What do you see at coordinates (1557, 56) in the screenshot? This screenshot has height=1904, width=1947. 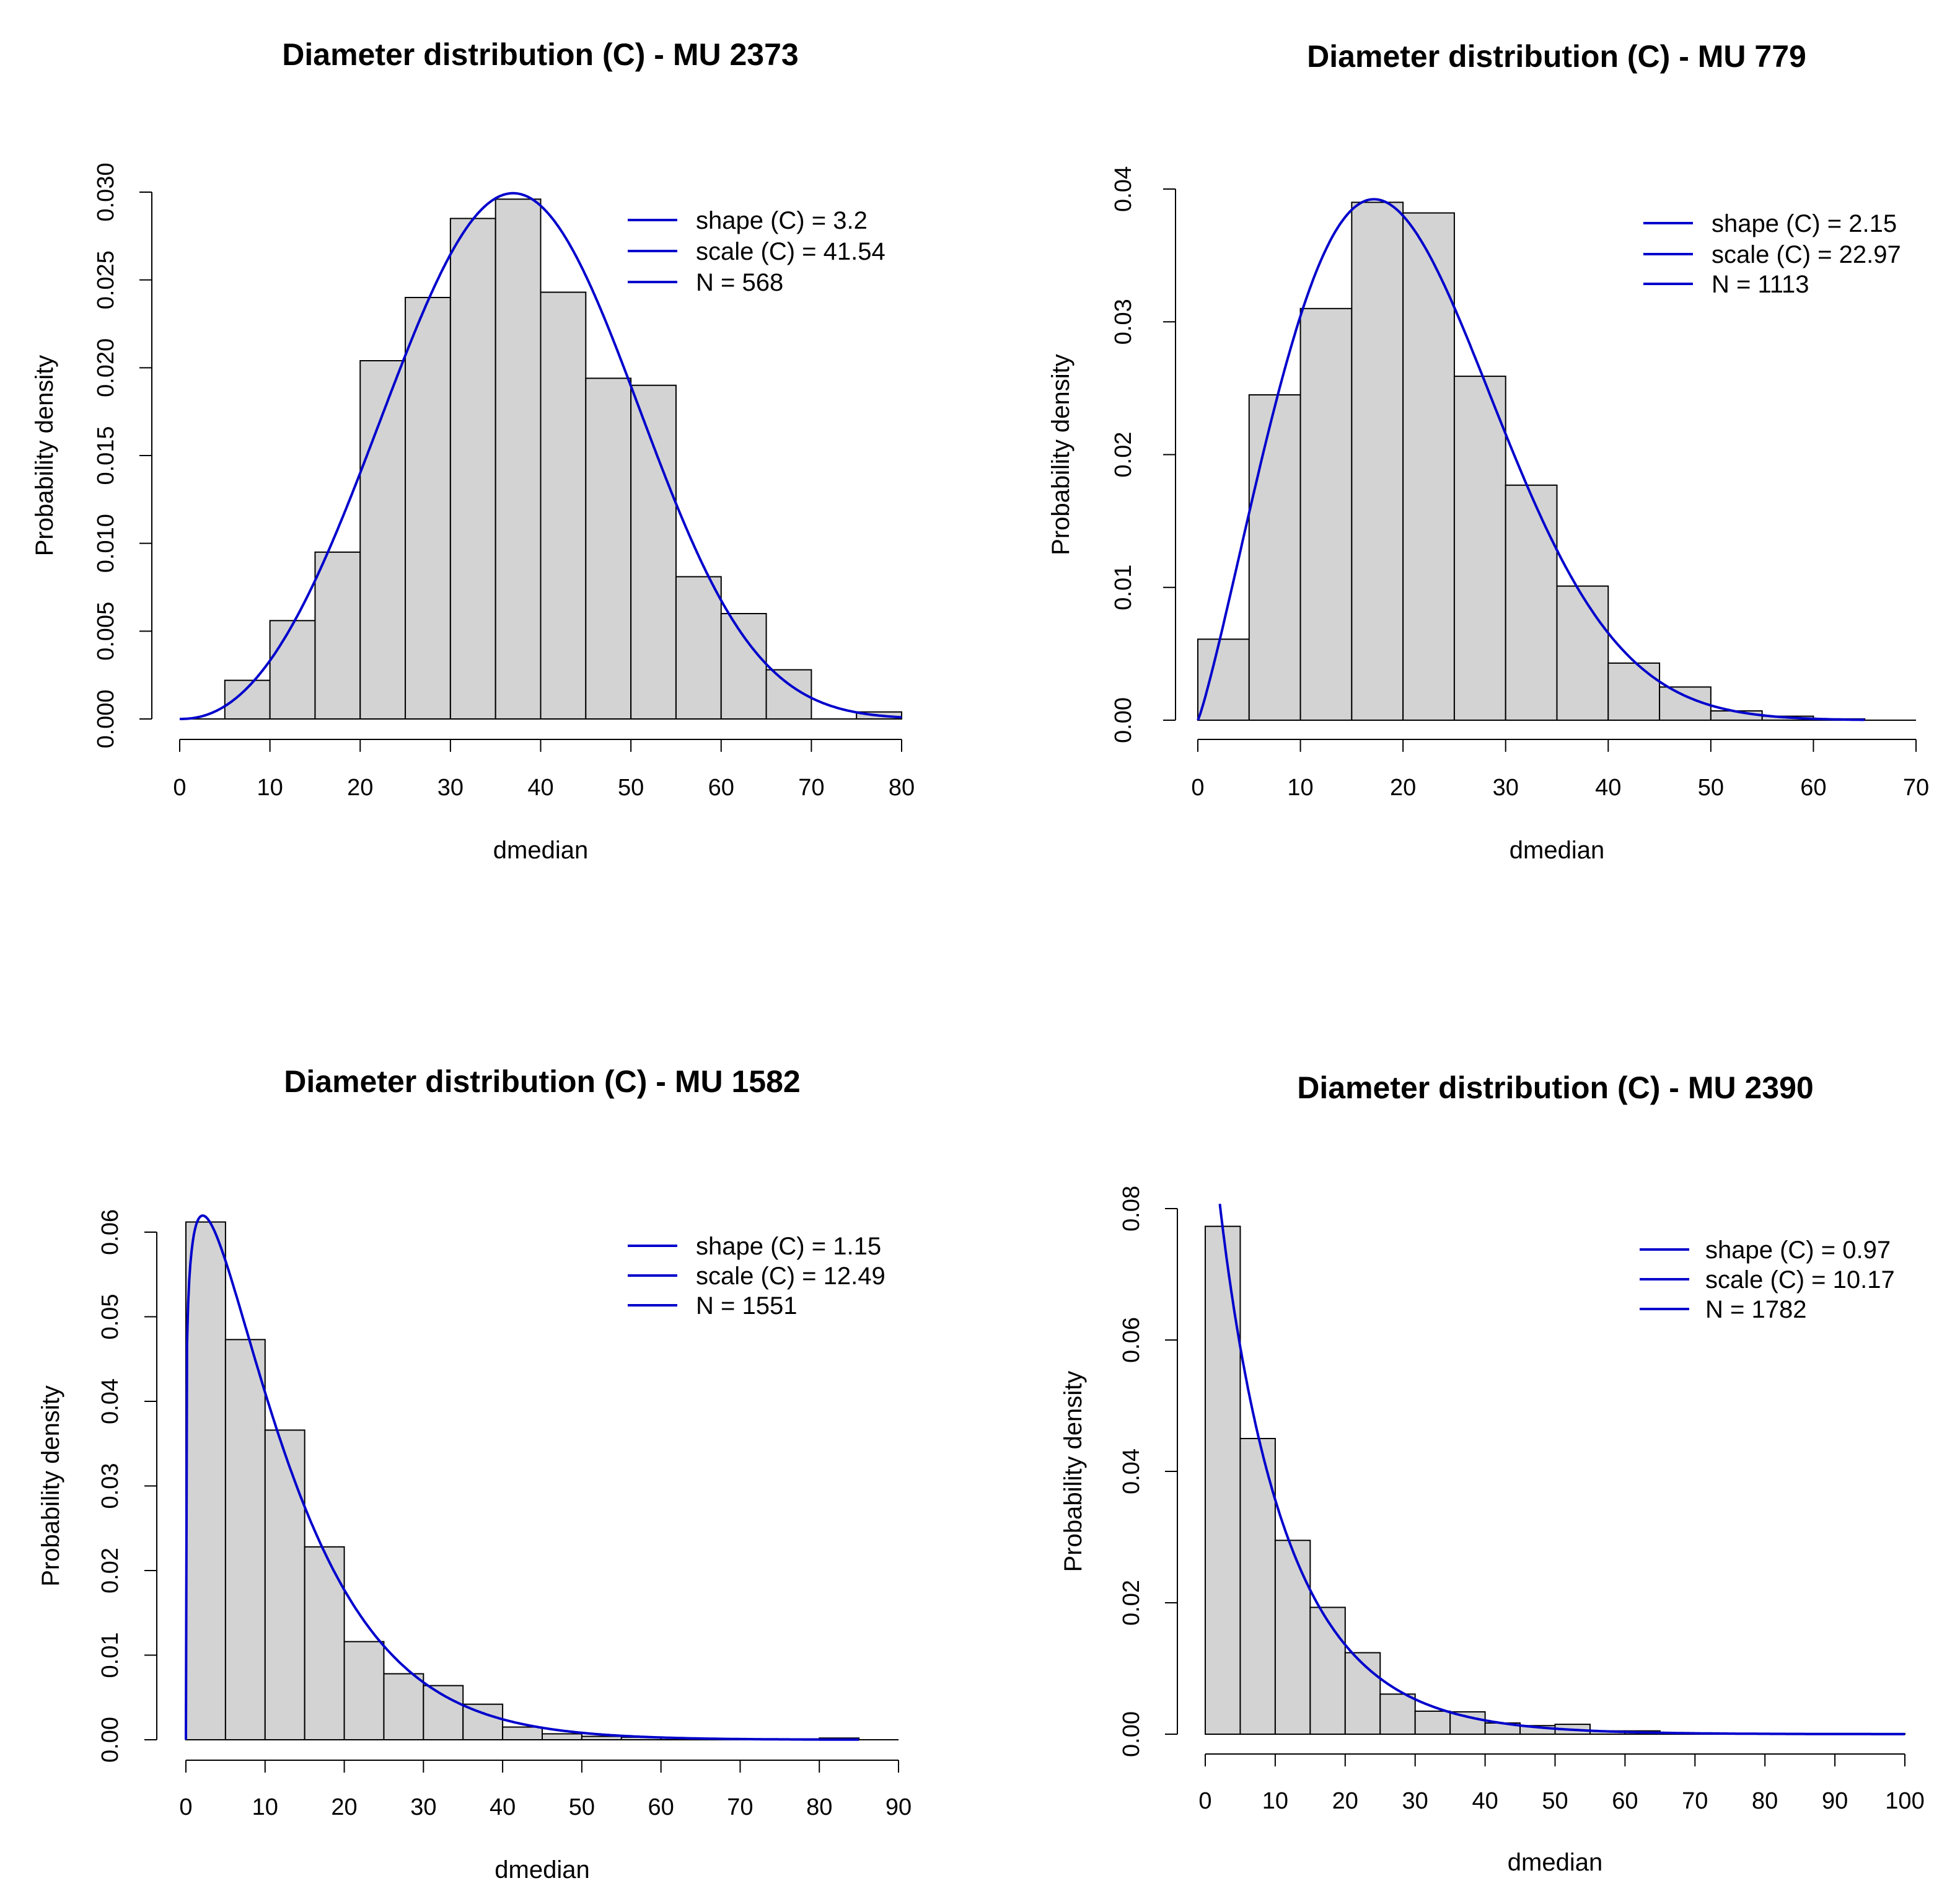 I see `chart-title: Diameter distribution (C) - MU 779` at bounding box center [1557, 56].